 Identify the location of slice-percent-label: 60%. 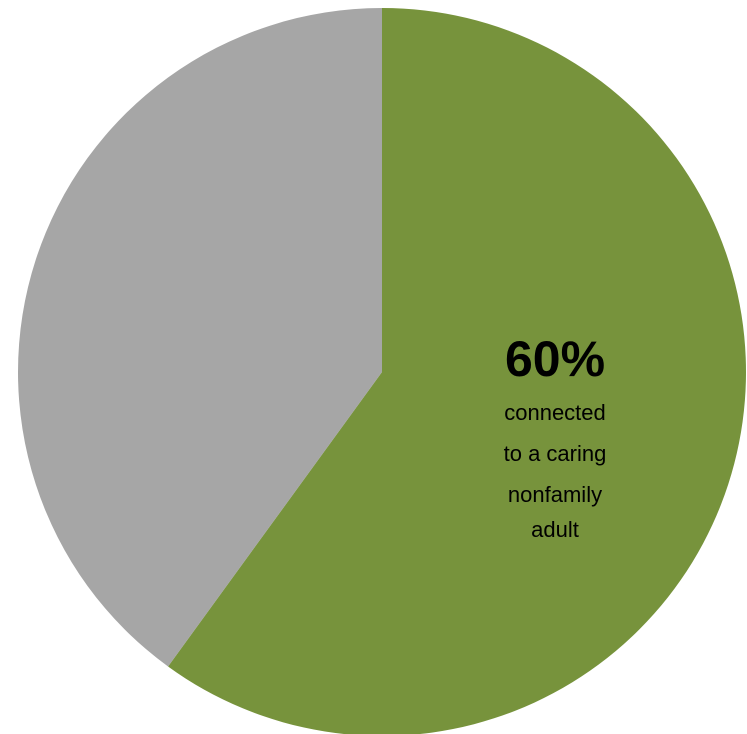
(555, 359).